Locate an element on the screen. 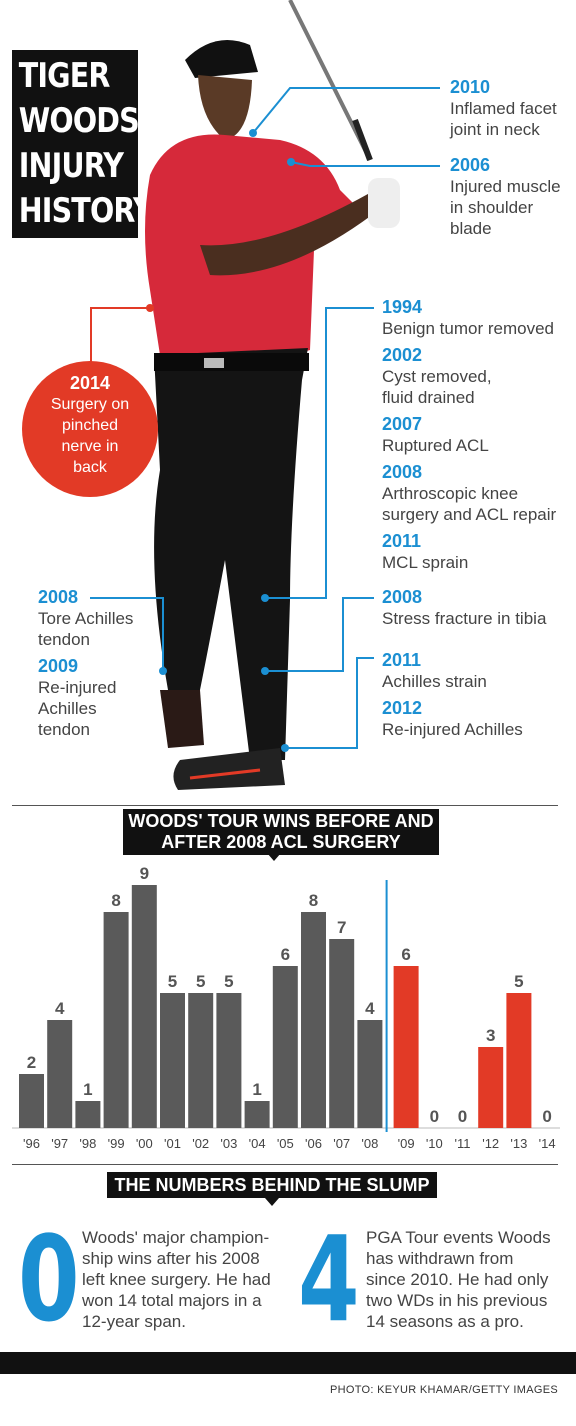 The width and height of the screenshot is (576, 1426). chart-tick-label: '14 is located at coordinates (547, 1143).